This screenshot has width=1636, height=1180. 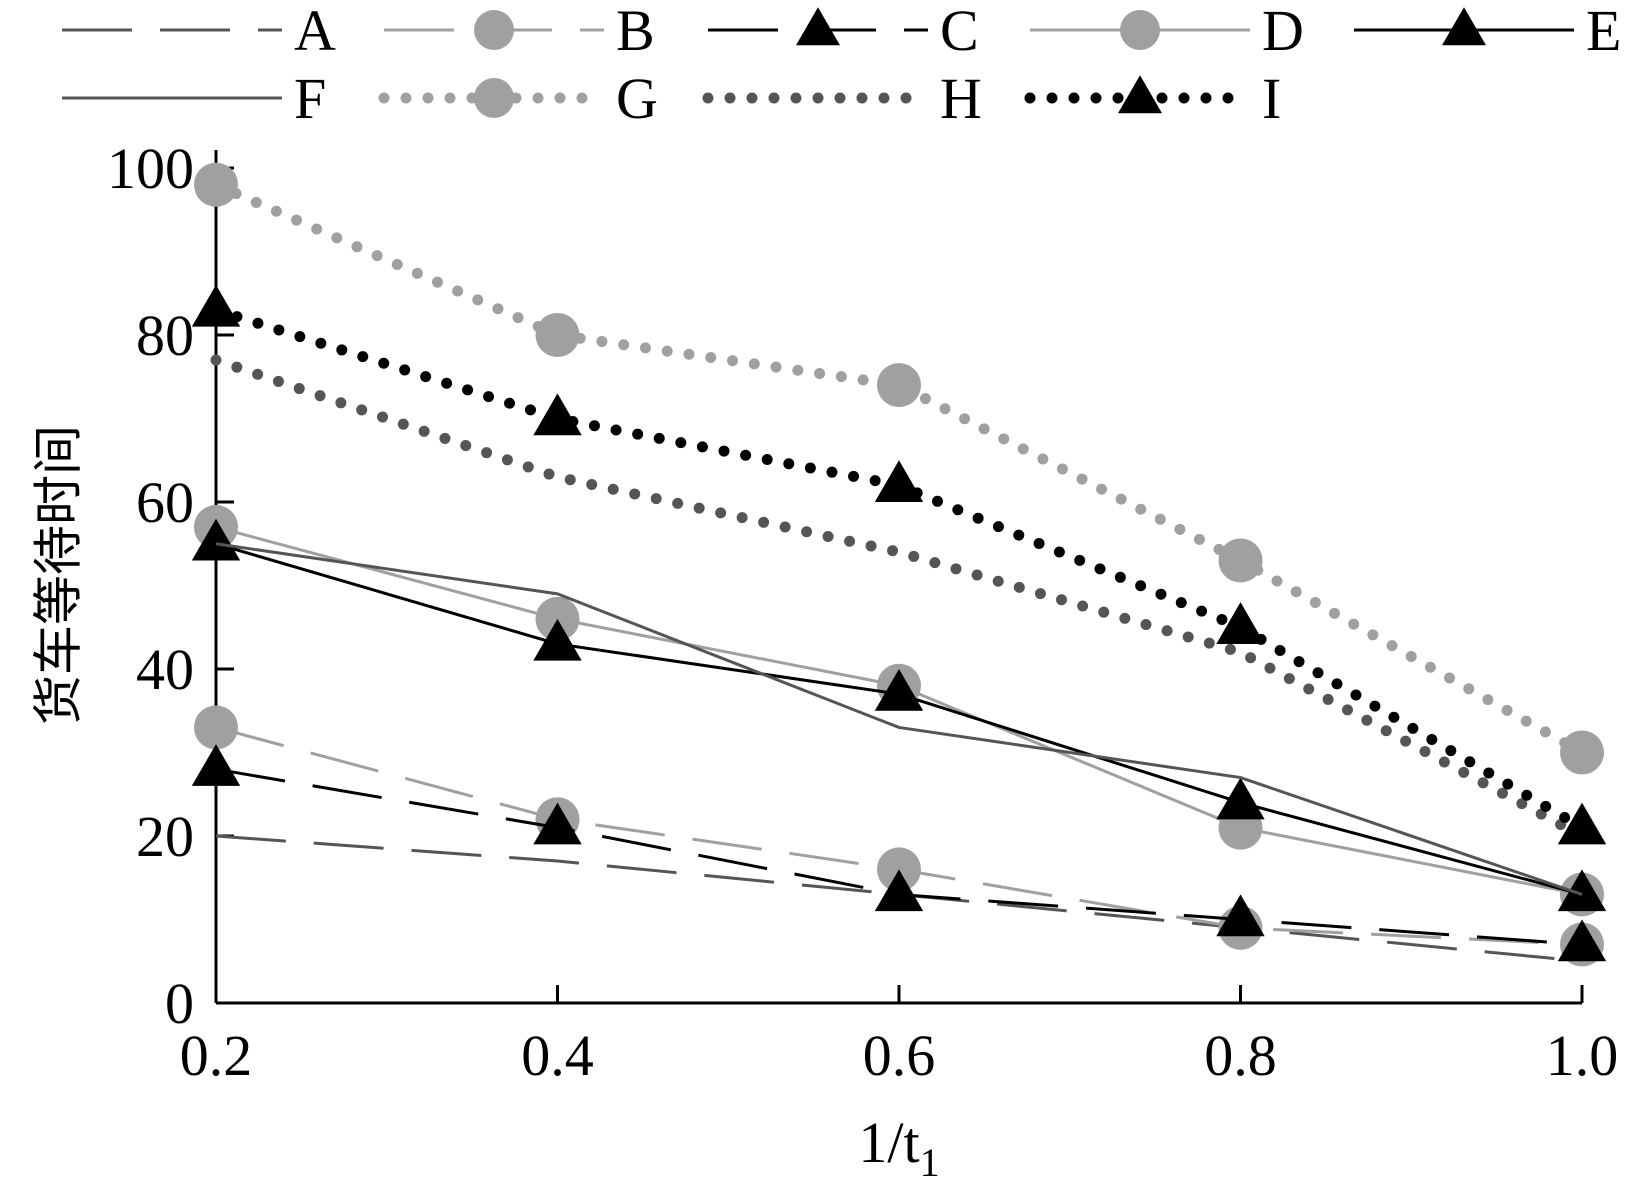 I want to click on legend-label: D, so click(x=1283, y=31).